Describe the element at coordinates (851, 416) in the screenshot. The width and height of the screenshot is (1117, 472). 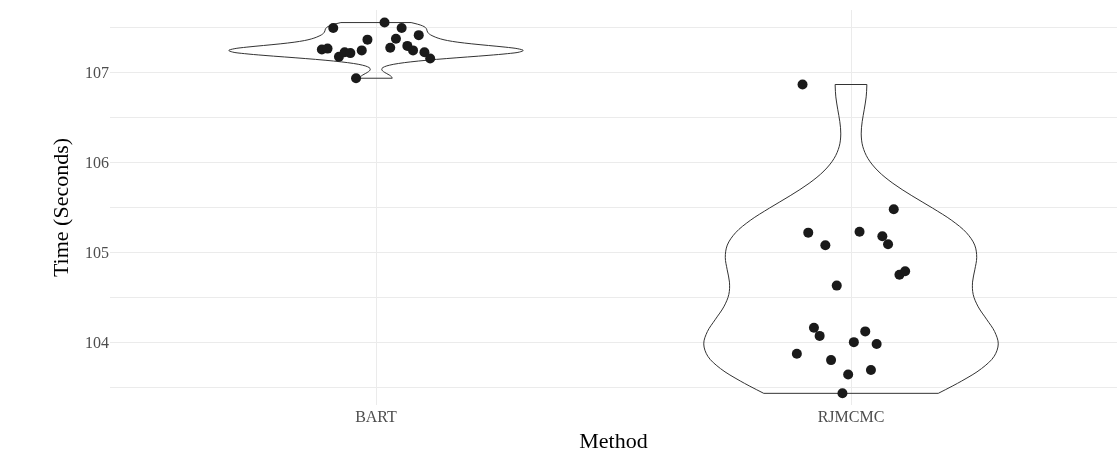
I see `x-tick-label: RJMCMC` at that location.